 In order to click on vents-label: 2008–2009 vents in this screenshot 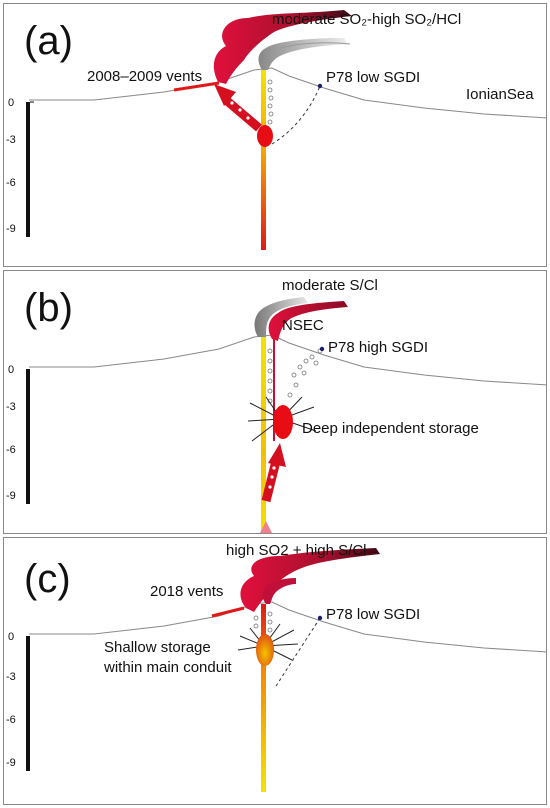, I will do `click(144, 76)`.